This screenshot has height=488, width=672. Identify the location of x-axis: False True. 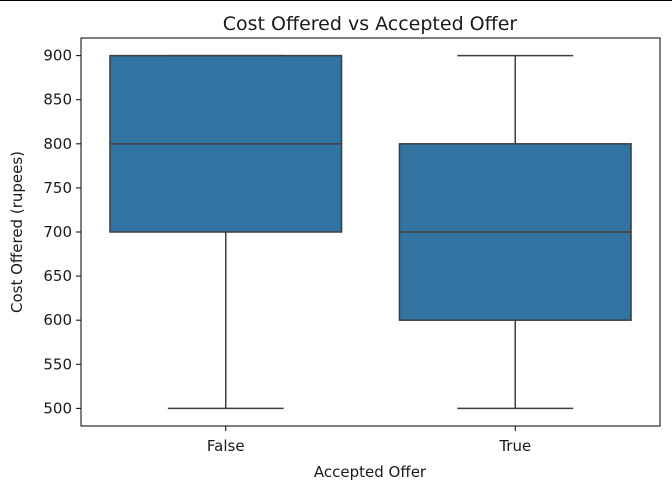
(369, 440).